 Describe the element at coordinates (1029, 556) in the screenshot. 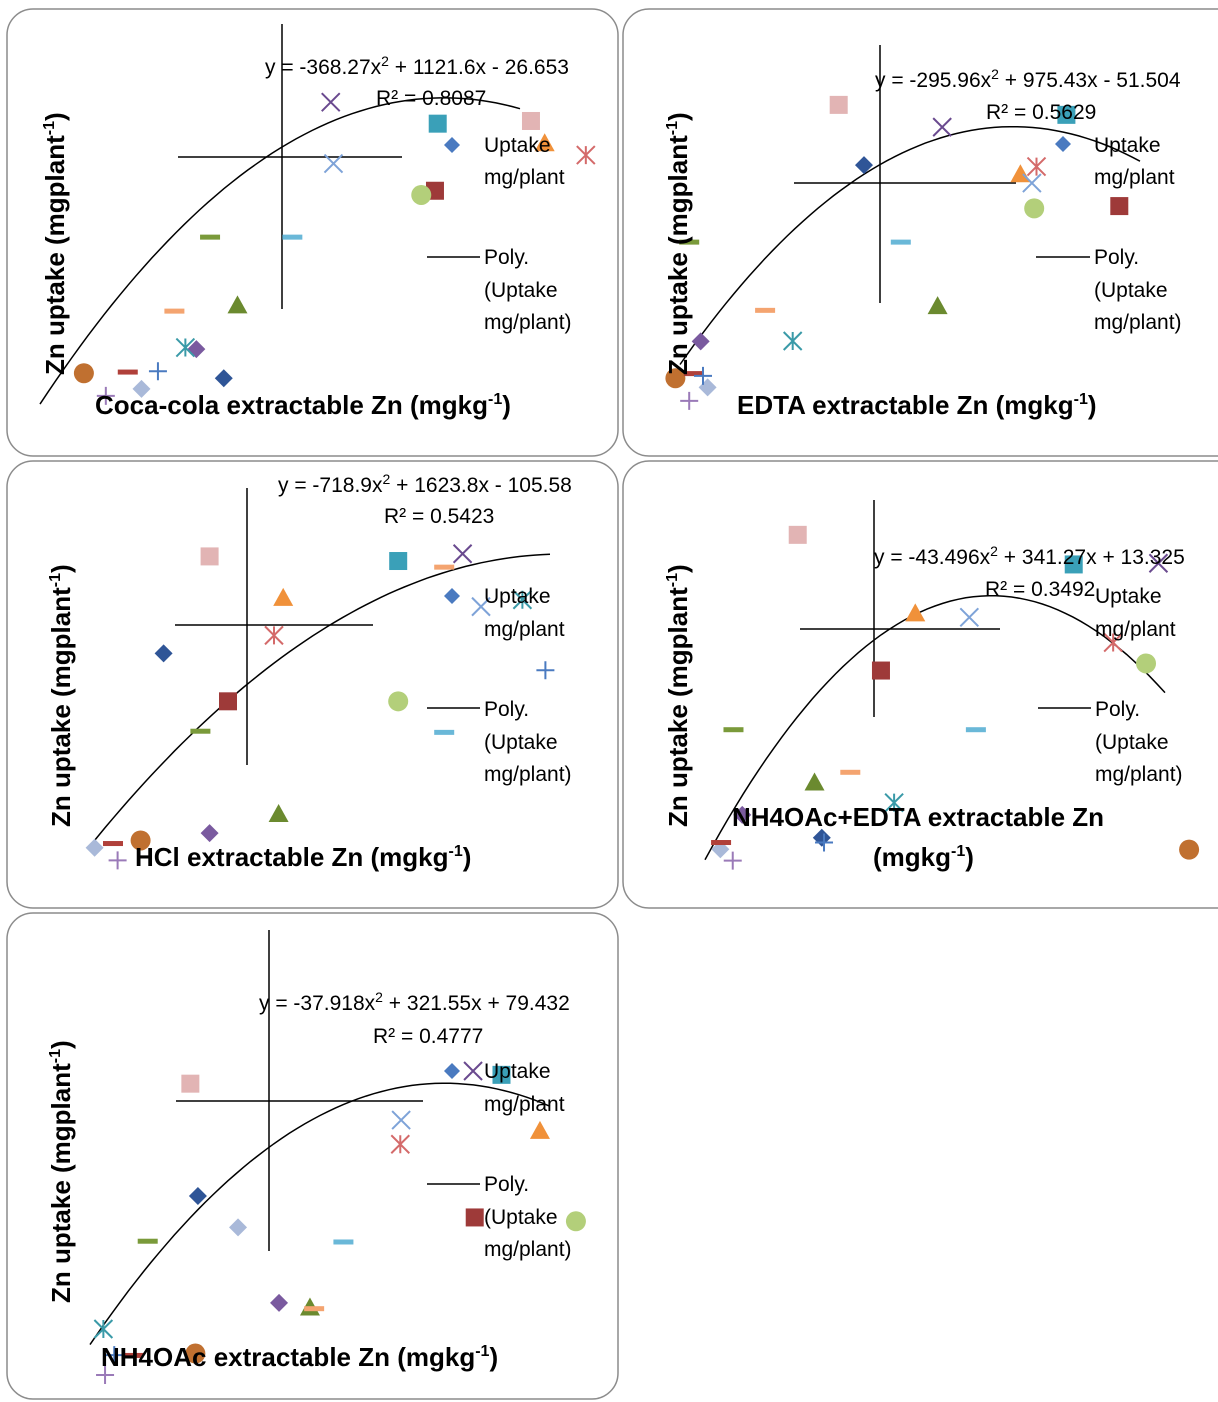

I see `trend-equation: y = -43.496x2 + 341.27x + 13.325` at that location.